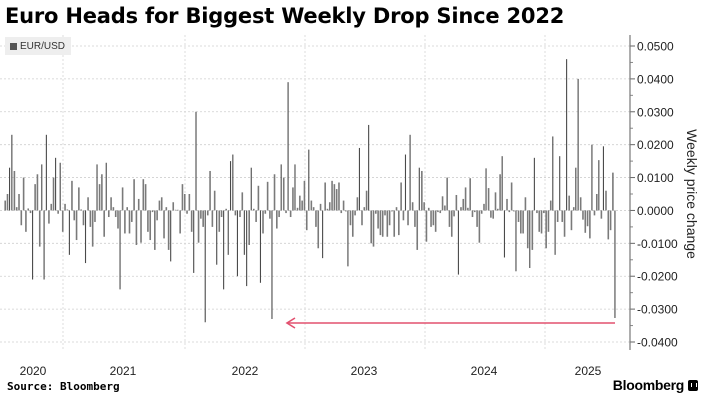 The width and height of the screenshot is (706, 402). I want to click on x-tick-label: 2024, so click(484, 371).